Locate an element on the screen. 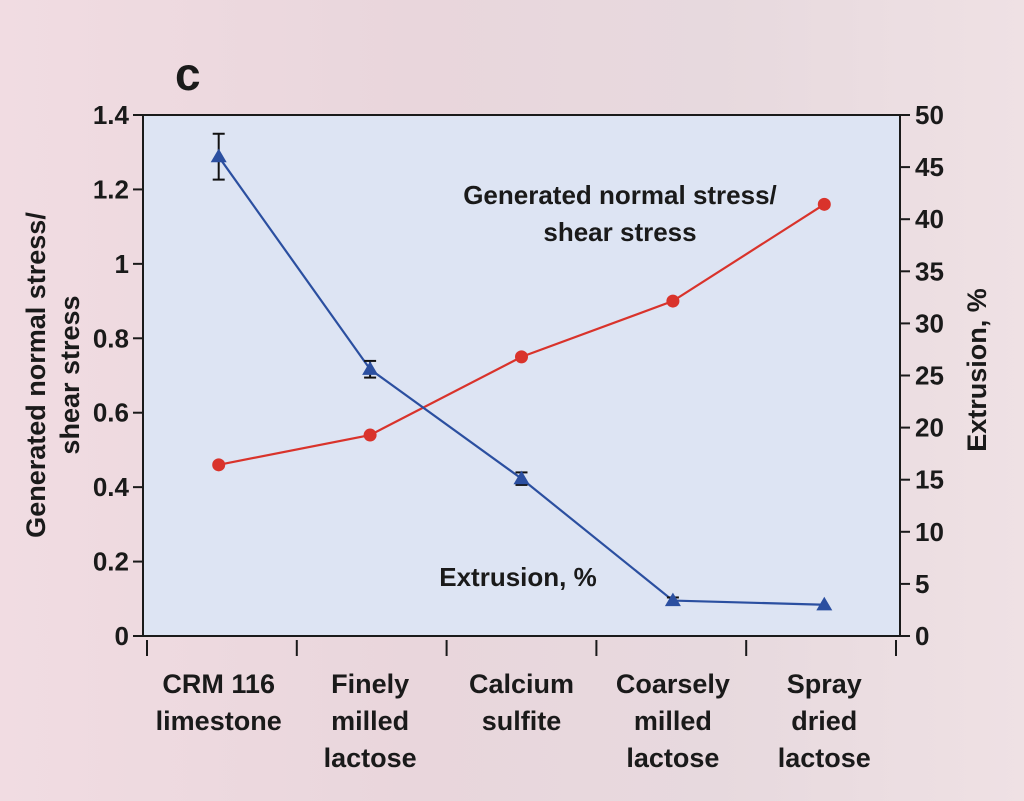  category-label: Spray dried lactose is located at coordinates (824, 721).